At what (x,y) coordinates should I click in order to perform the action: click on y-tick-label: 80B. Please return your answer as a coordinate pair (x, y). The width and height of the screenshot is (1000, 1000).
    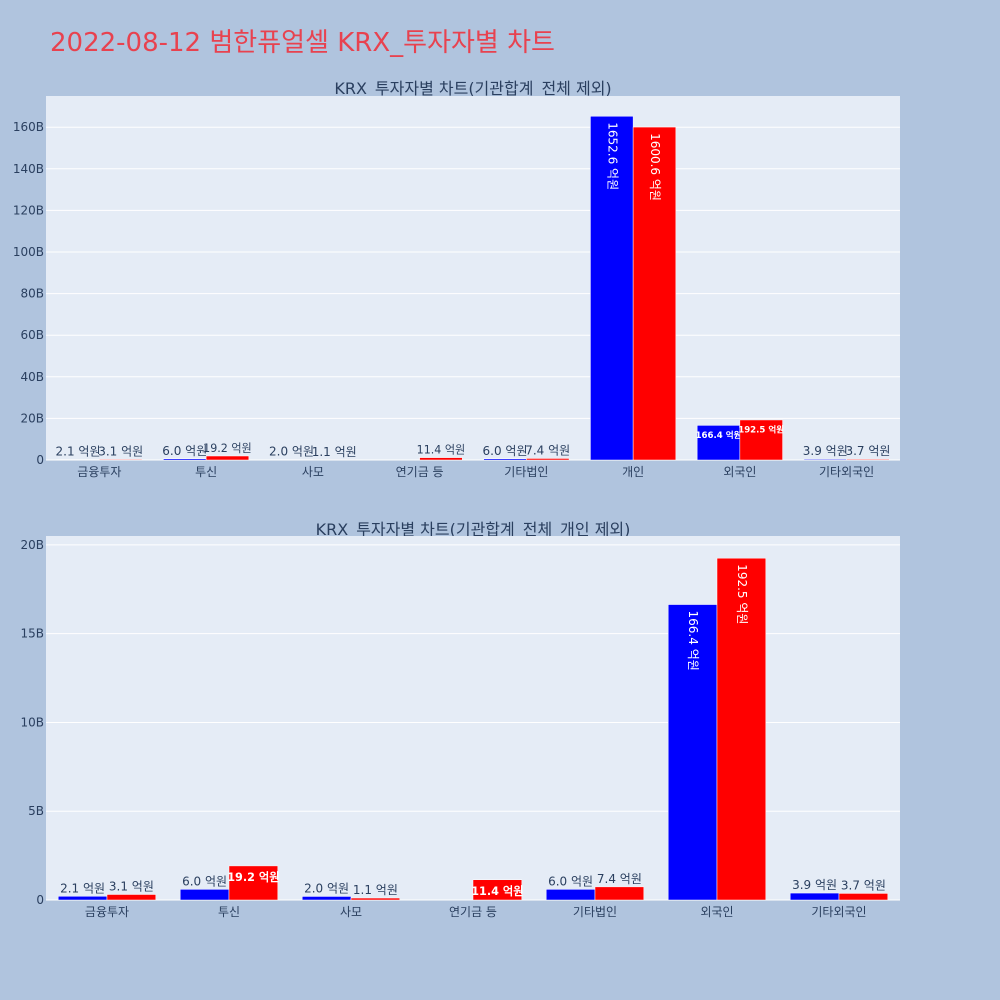
    Looking at the image, I should click on (32, 294).